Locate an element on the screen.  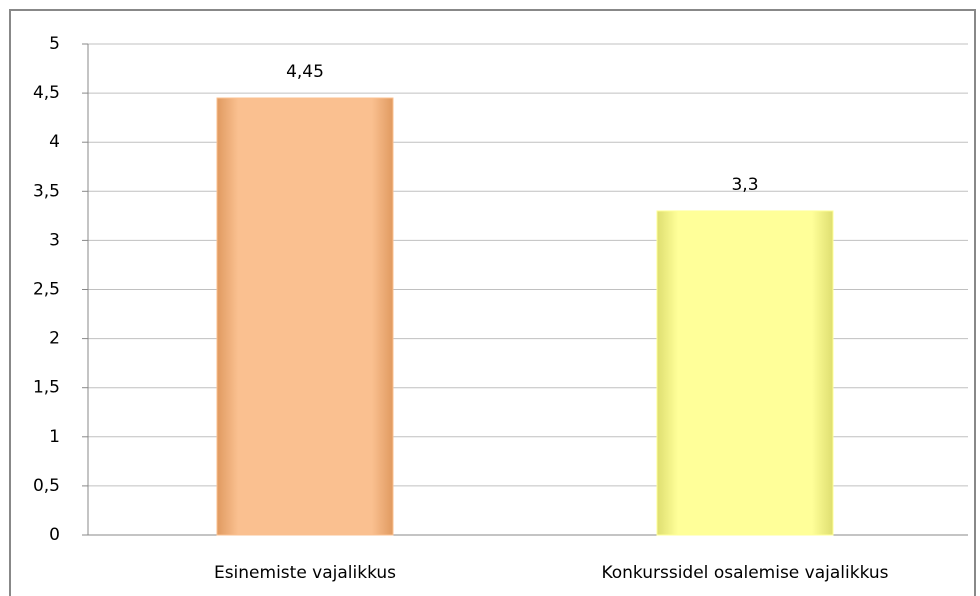
value-label: 4,45 is located at coordinates (305, 72).